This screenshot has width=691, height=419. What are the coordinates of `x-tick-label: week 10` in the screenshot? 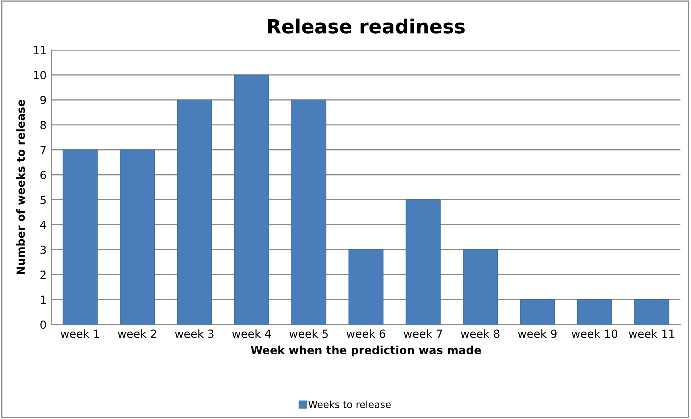 It's located at (595, 334).